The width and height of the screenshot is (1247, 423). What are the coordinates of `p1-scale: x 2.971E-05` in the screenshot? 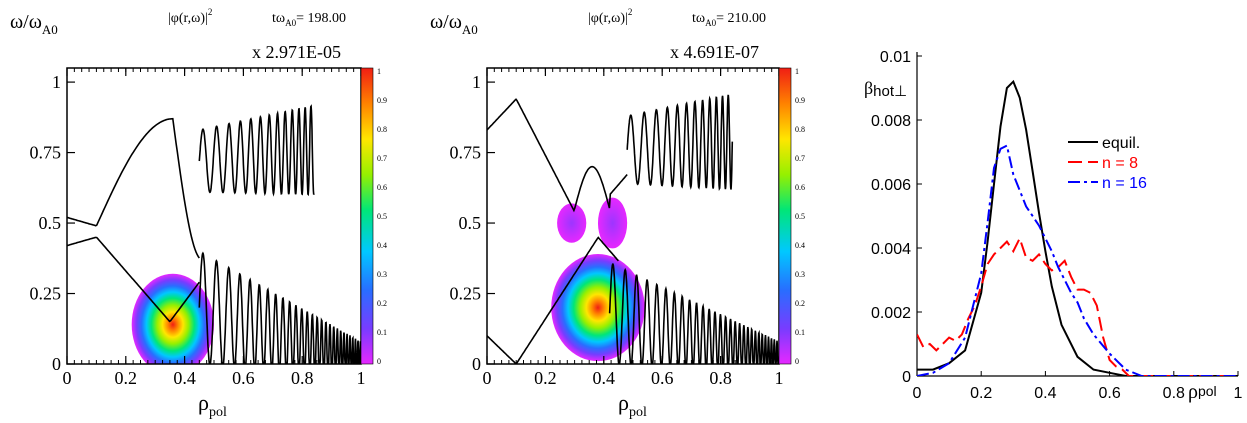 It's located at (296, 52).